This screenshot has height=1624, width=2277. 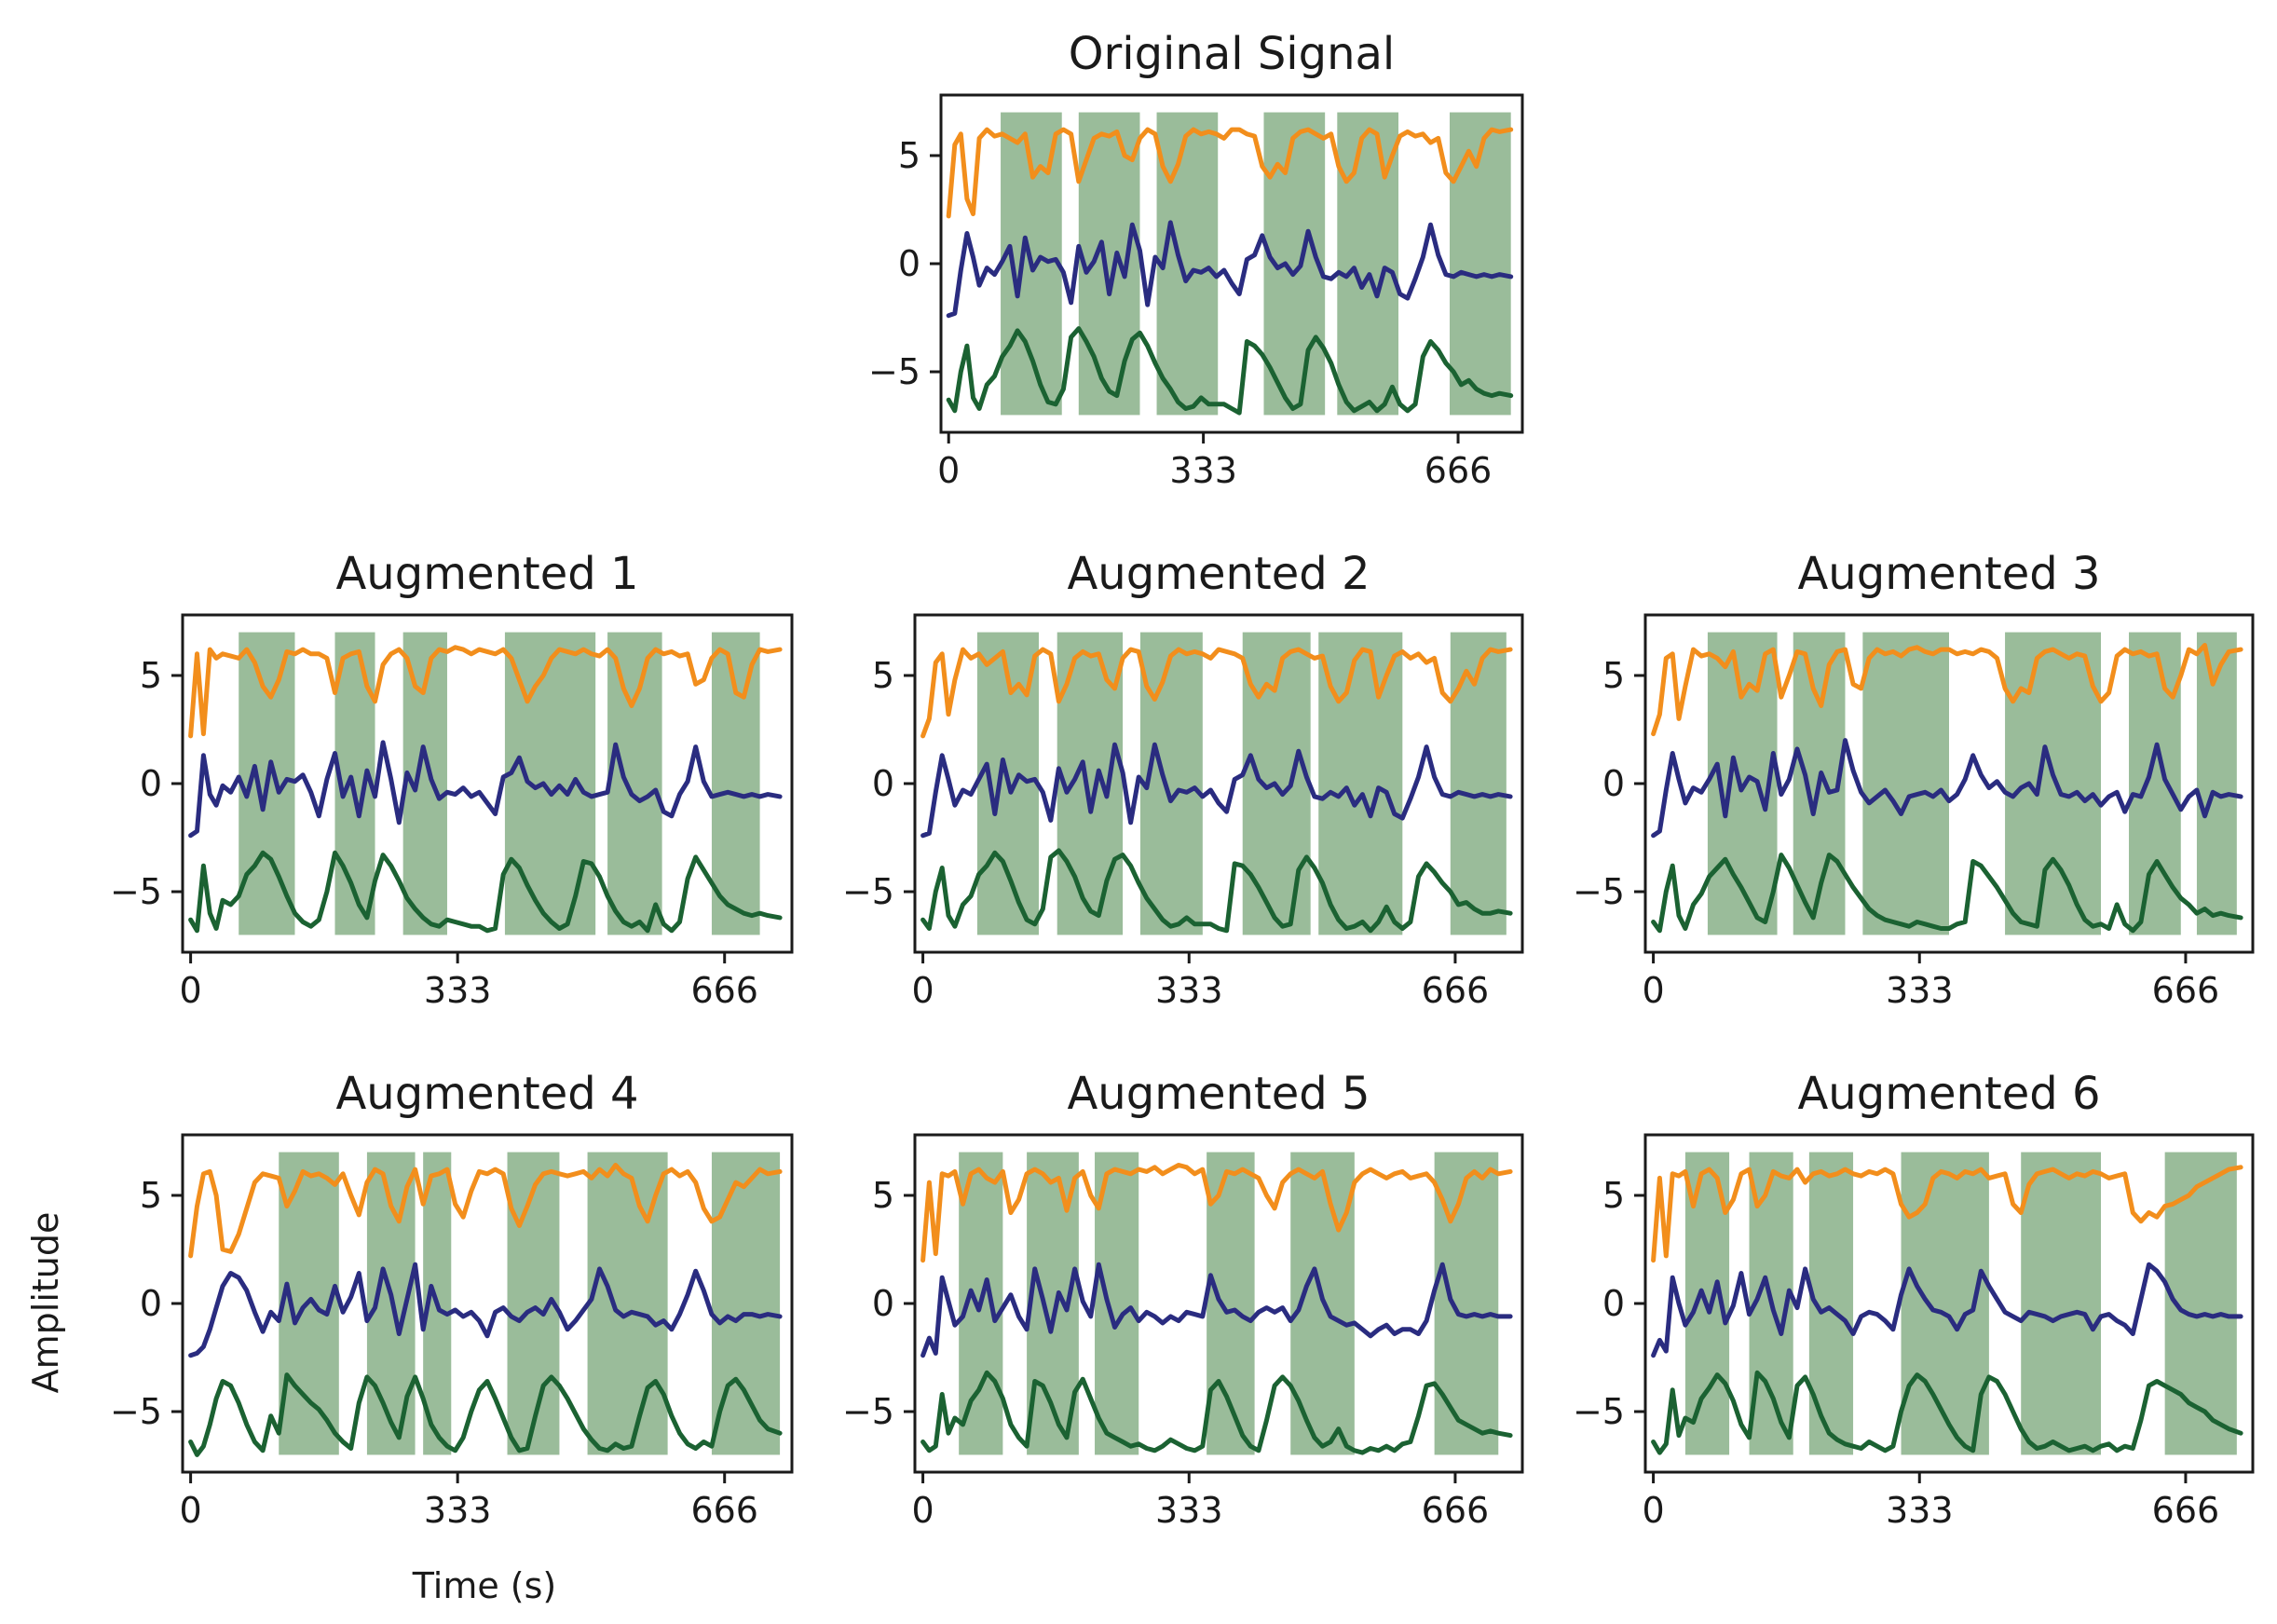 What do you see at coordinates (486, 1094) in the screenshot?
I see `panel-title: Augmented 4` at bounding box center [486, 1094].